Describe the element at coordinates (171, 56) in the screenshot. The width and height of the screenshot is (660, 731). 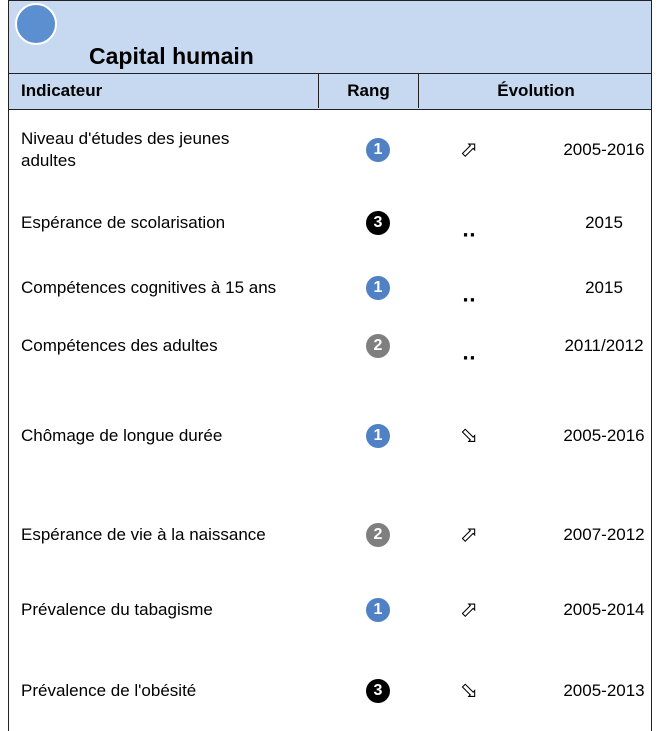
I see `title: Capital humain` at that location.